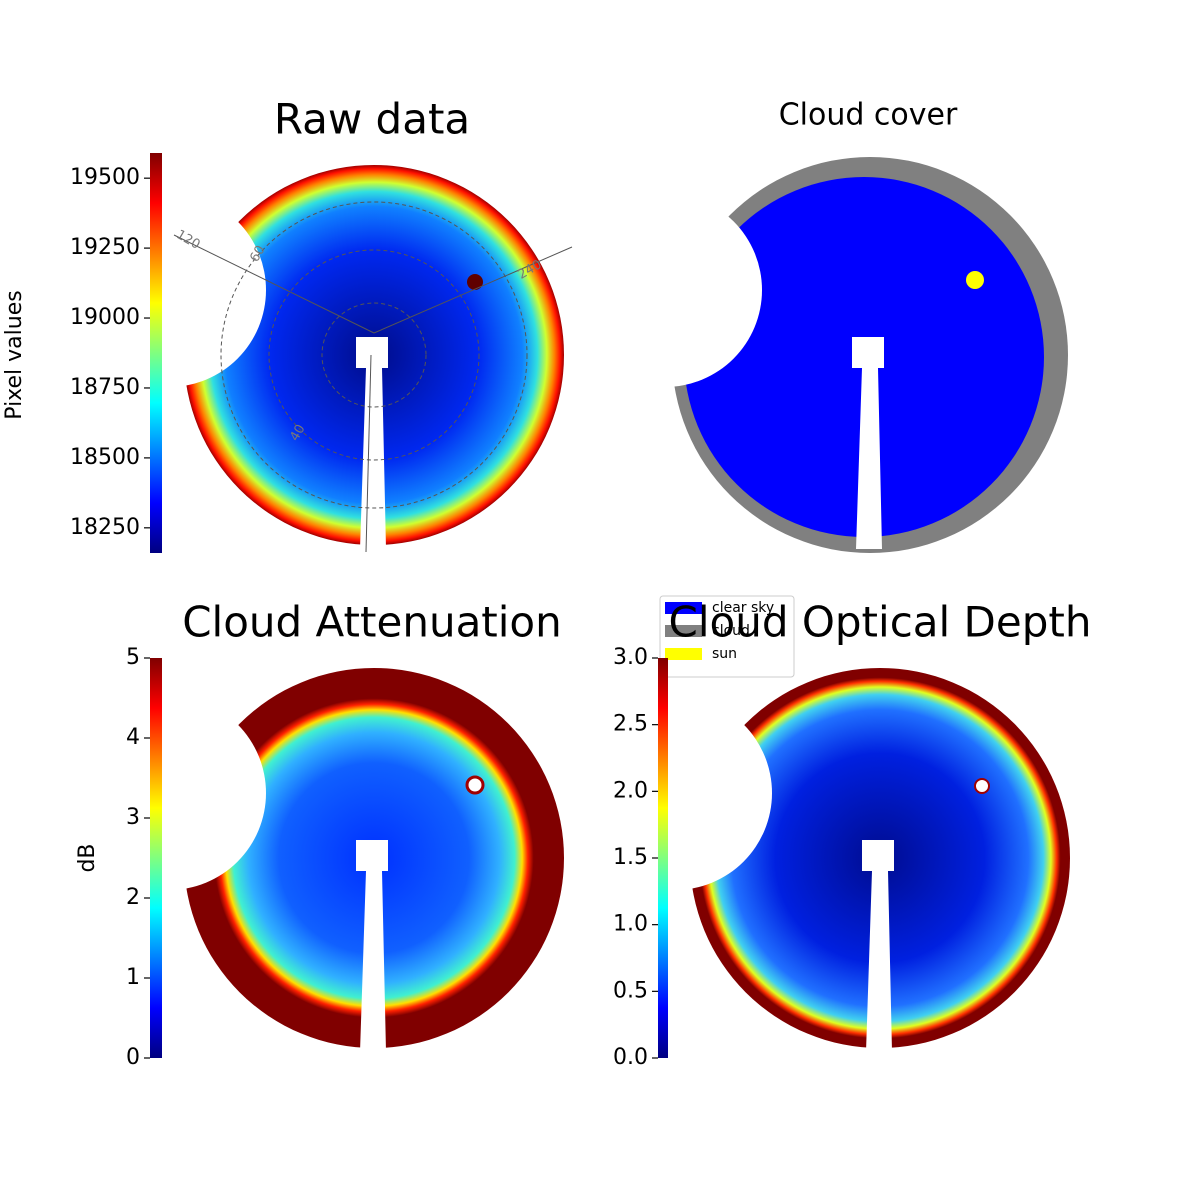 Image resolution: width=1200 pixels, height=1200 pixels. Describe the element at coordinates (105, 527) in the screenshot. I see `colorbar-tick-label: 18250` at that location.